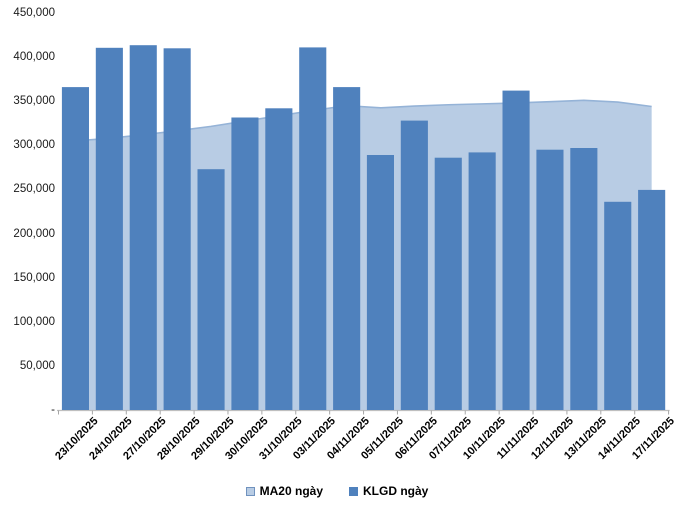  What do you see at coordinates (34, 277) in the screenshot?
I see `y-tick-label: 150,000` at bounding box center [34, 277].